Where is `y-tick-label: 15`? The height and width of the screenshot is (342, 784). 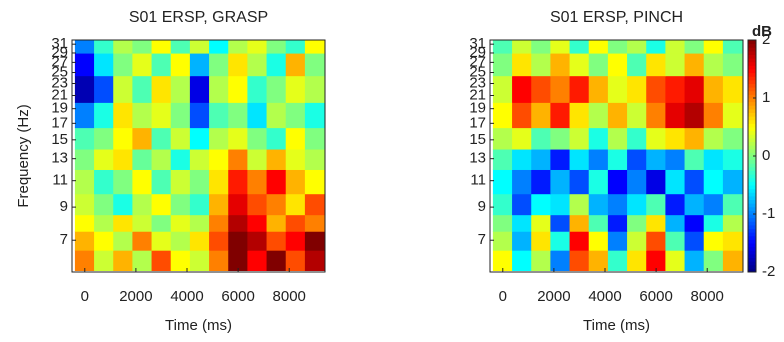
y-tick-label: 15 is located at coordinates (477, 139).